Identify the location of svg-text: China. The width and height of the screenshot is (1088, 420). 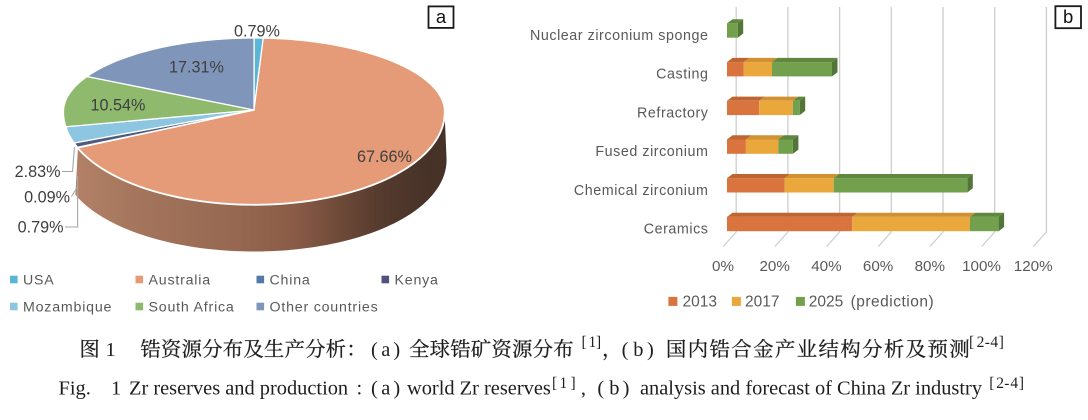
(290, 281).